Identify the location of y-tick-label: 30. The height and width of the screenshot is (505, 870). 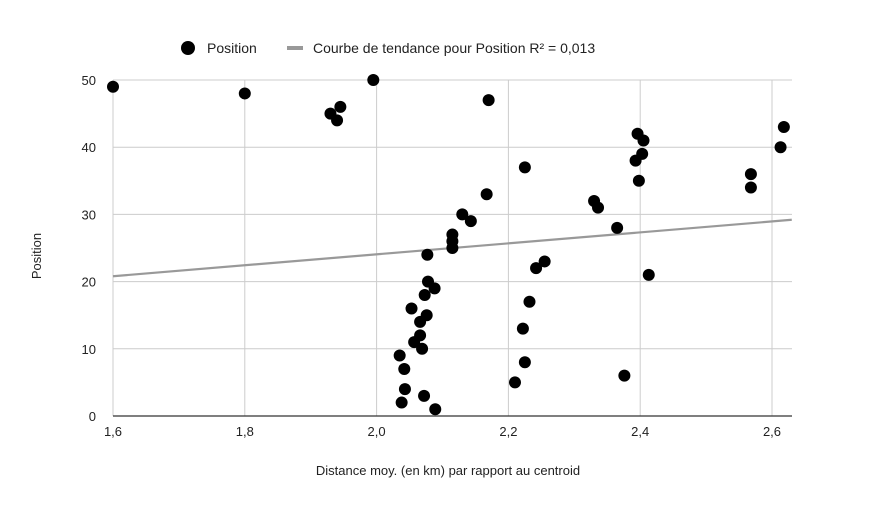
(89, 214).